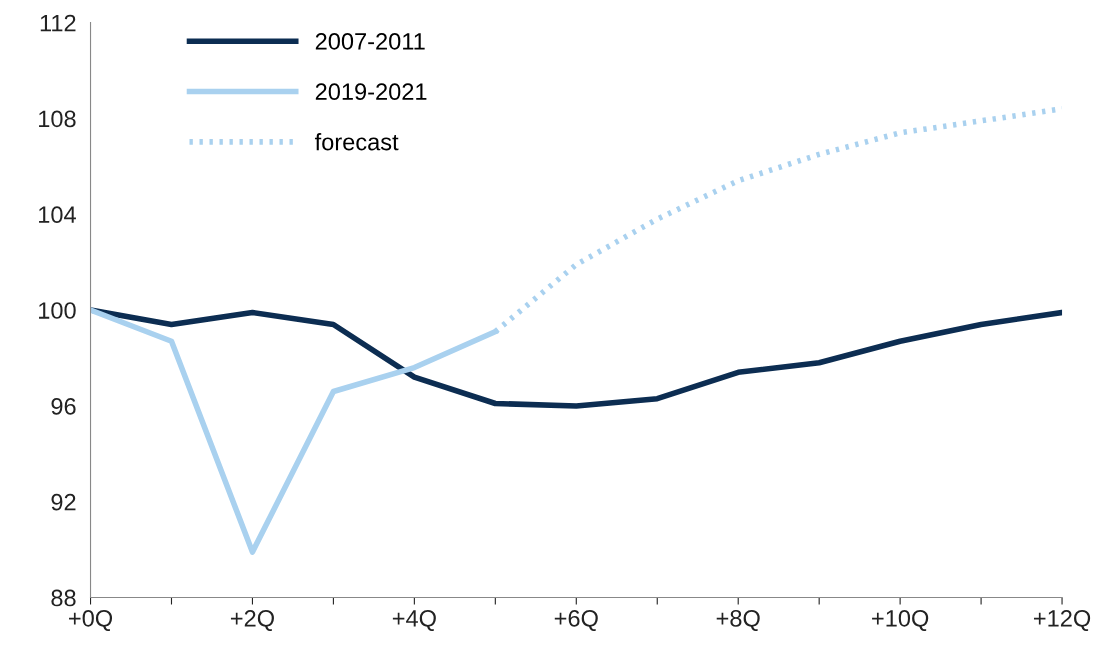 The width and height of the screenshot is (1104, 646). What do you see at coordinates (370, 41) in the screenshot?
I see `legend-label: 2007-2011` at bounding box center [370, 41].